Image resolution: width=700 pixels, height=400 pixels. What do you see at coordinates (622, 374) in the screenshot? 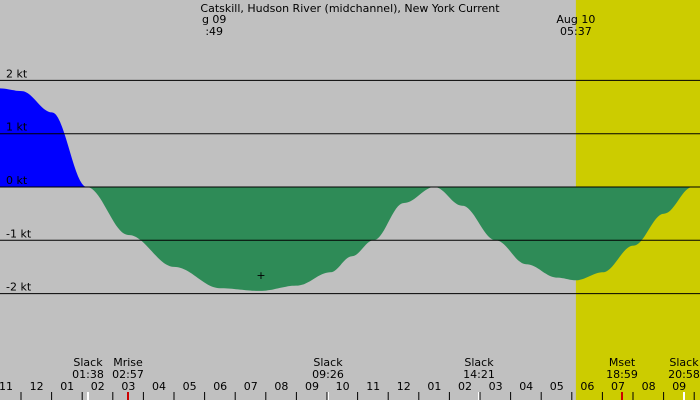
I see `event-label: 18:59` at bounding box center [622, 374].